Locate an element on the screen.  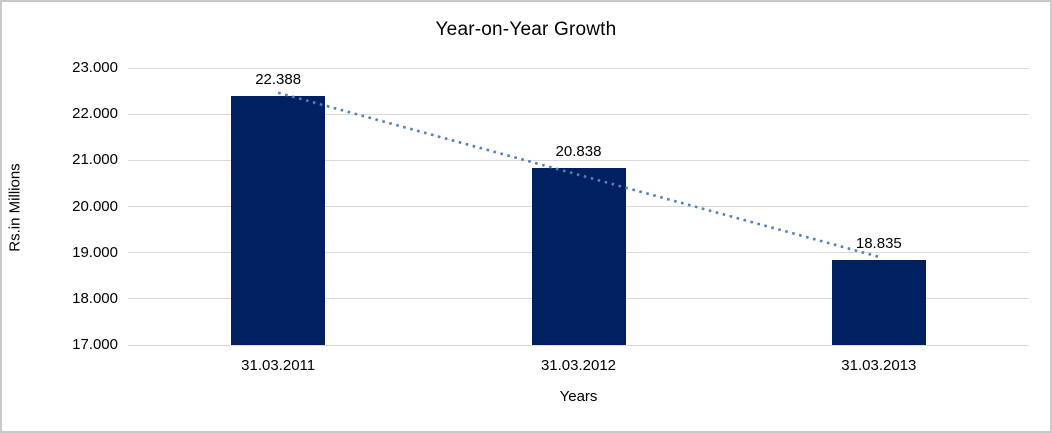
y-tick-label: 23.000 is located at coordinates (95, 67).